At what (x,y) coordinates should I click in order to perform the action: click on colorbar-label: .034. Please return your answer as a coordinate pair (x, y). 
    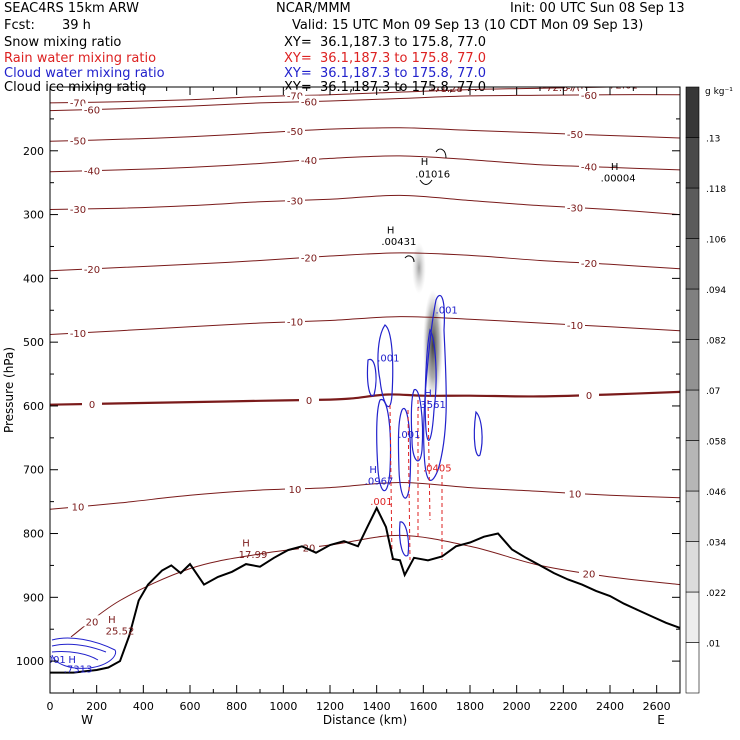
    Looking at the image, I should click on (716, 544).